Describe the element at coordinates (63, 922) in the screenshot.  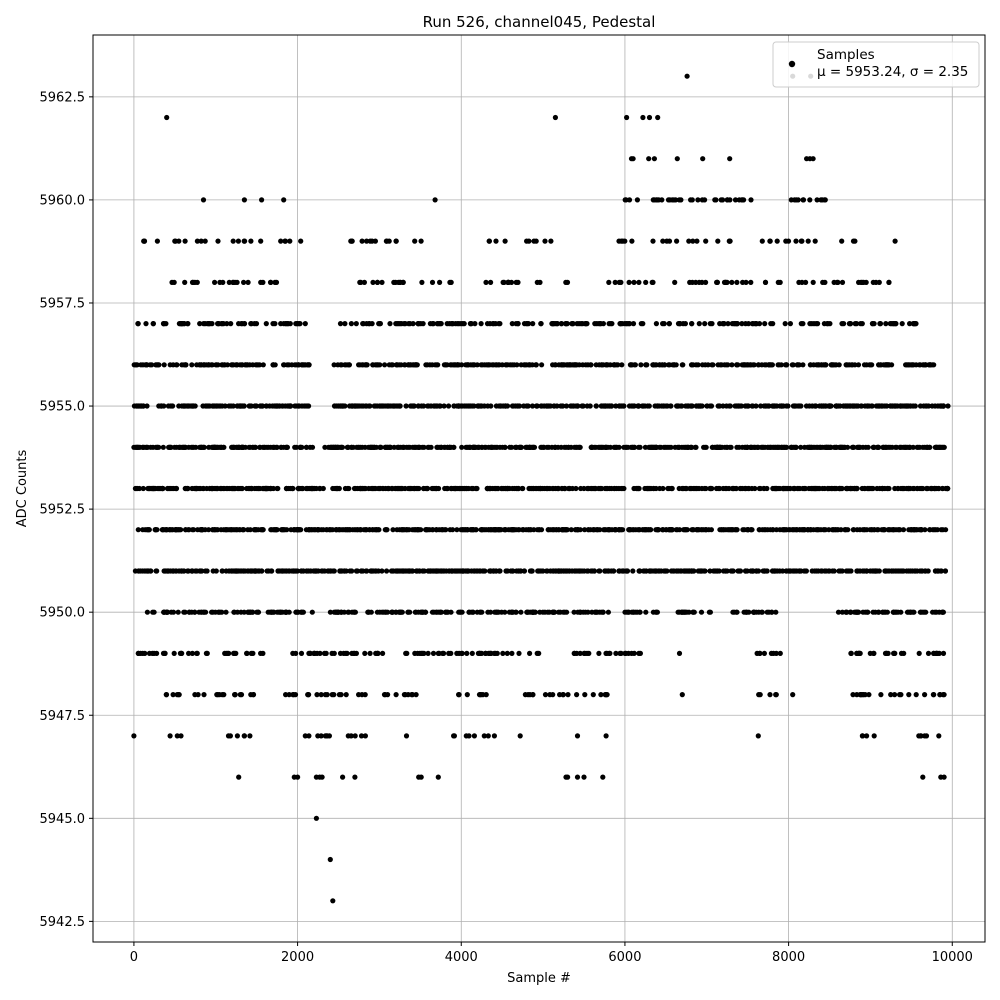
I see `y-tick-label: 5942.5` at that location.